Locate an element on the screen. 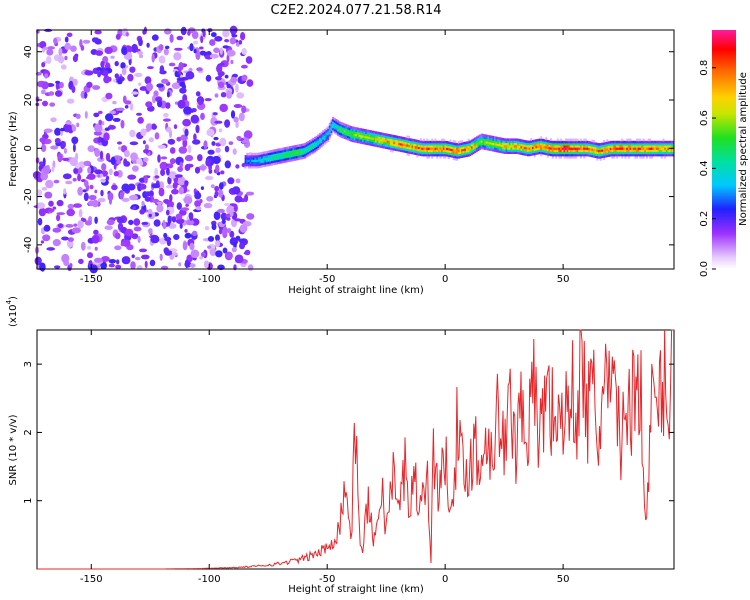 The height and width of the screenshot is (600, 750). x-tick-label: -50 is located at coordinates (327, 579).